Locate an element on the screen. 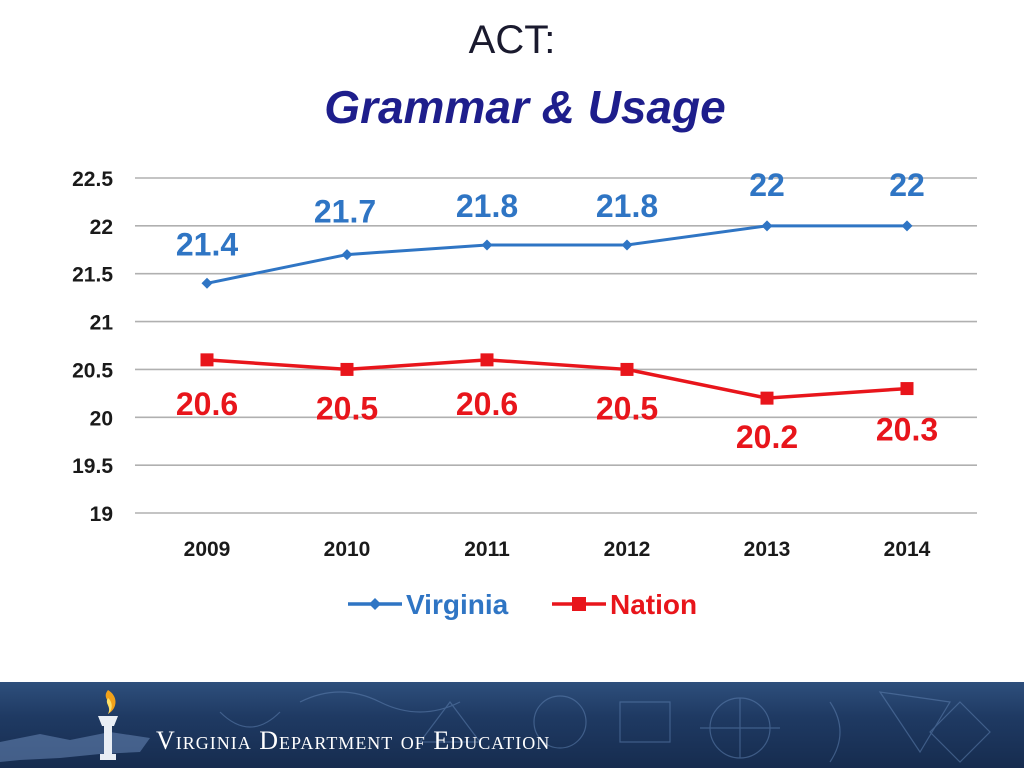  legend: Virginia Nation is located at coordinates (522, 604).